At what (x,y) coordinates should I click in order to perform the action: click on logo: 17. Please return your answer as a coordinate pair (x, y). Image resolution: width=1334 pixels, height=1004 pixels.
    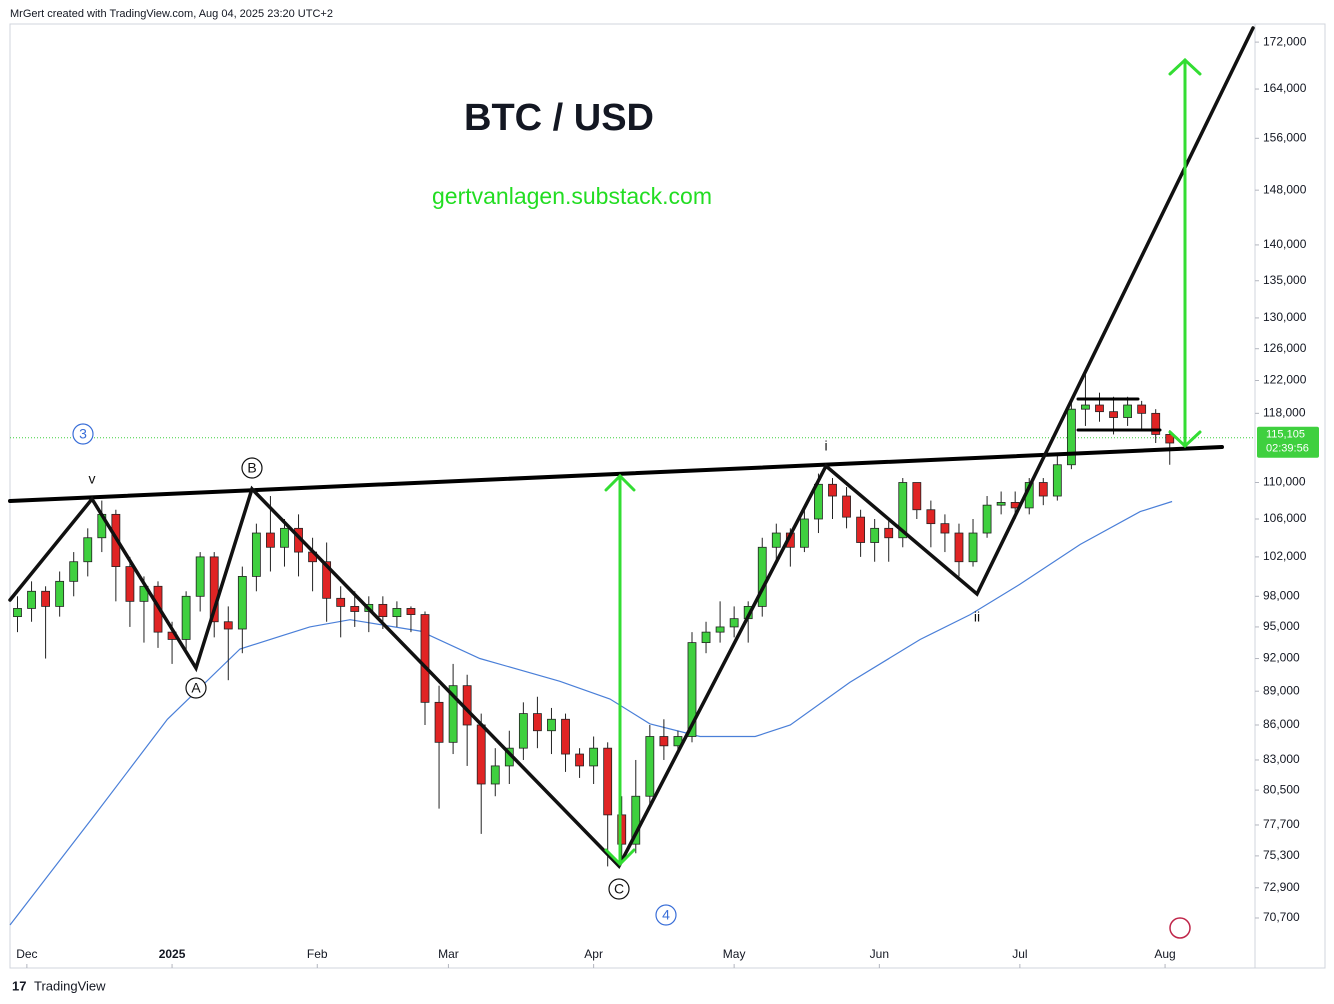
    Looking at the image, I should click on (19, 985).